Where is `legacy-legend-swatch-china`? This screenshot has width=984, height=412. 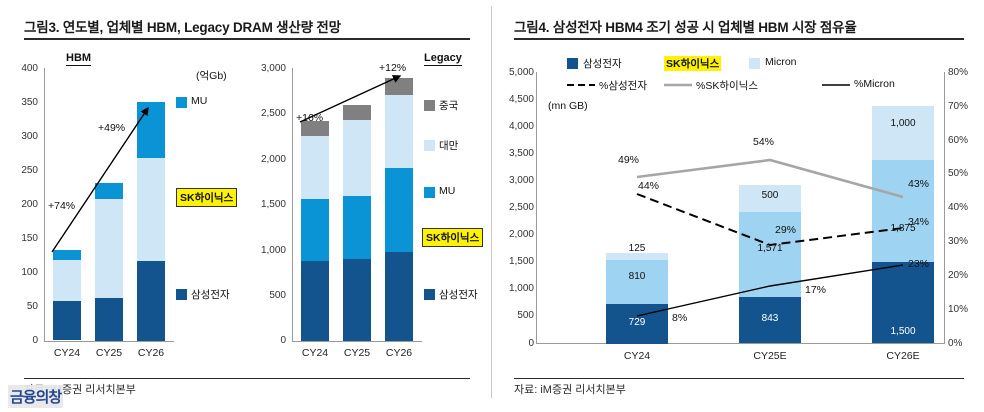 legacy-legend-swatch-china is located at coordinates (429, 105).